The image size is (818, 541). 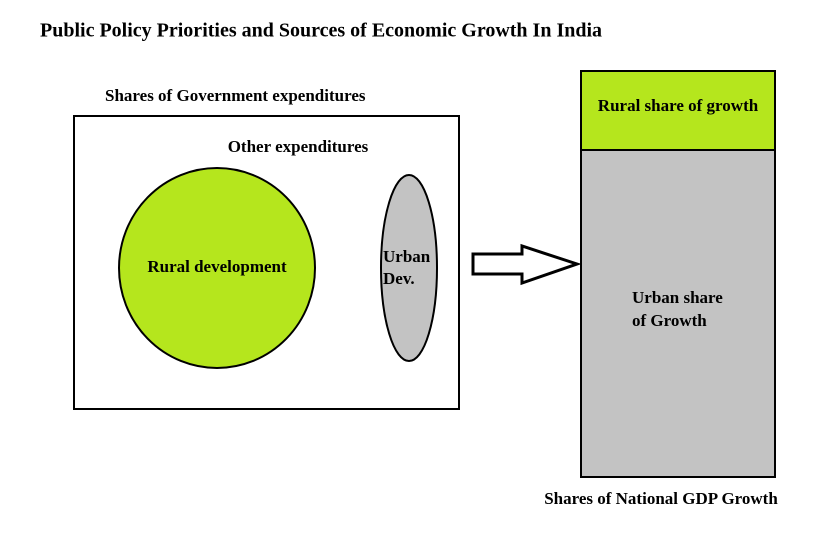 I want to click on rural-circle, so click(x=217, y=268).